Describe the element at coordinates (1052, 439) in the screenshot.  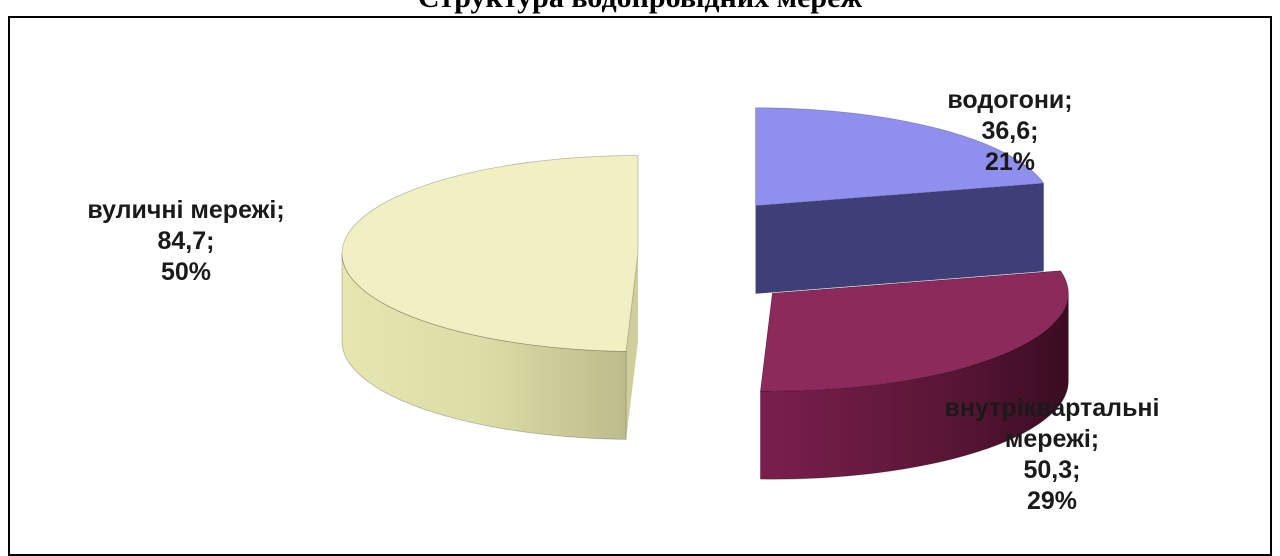
I see `data-label-2-line-2: мережі;` at that location.